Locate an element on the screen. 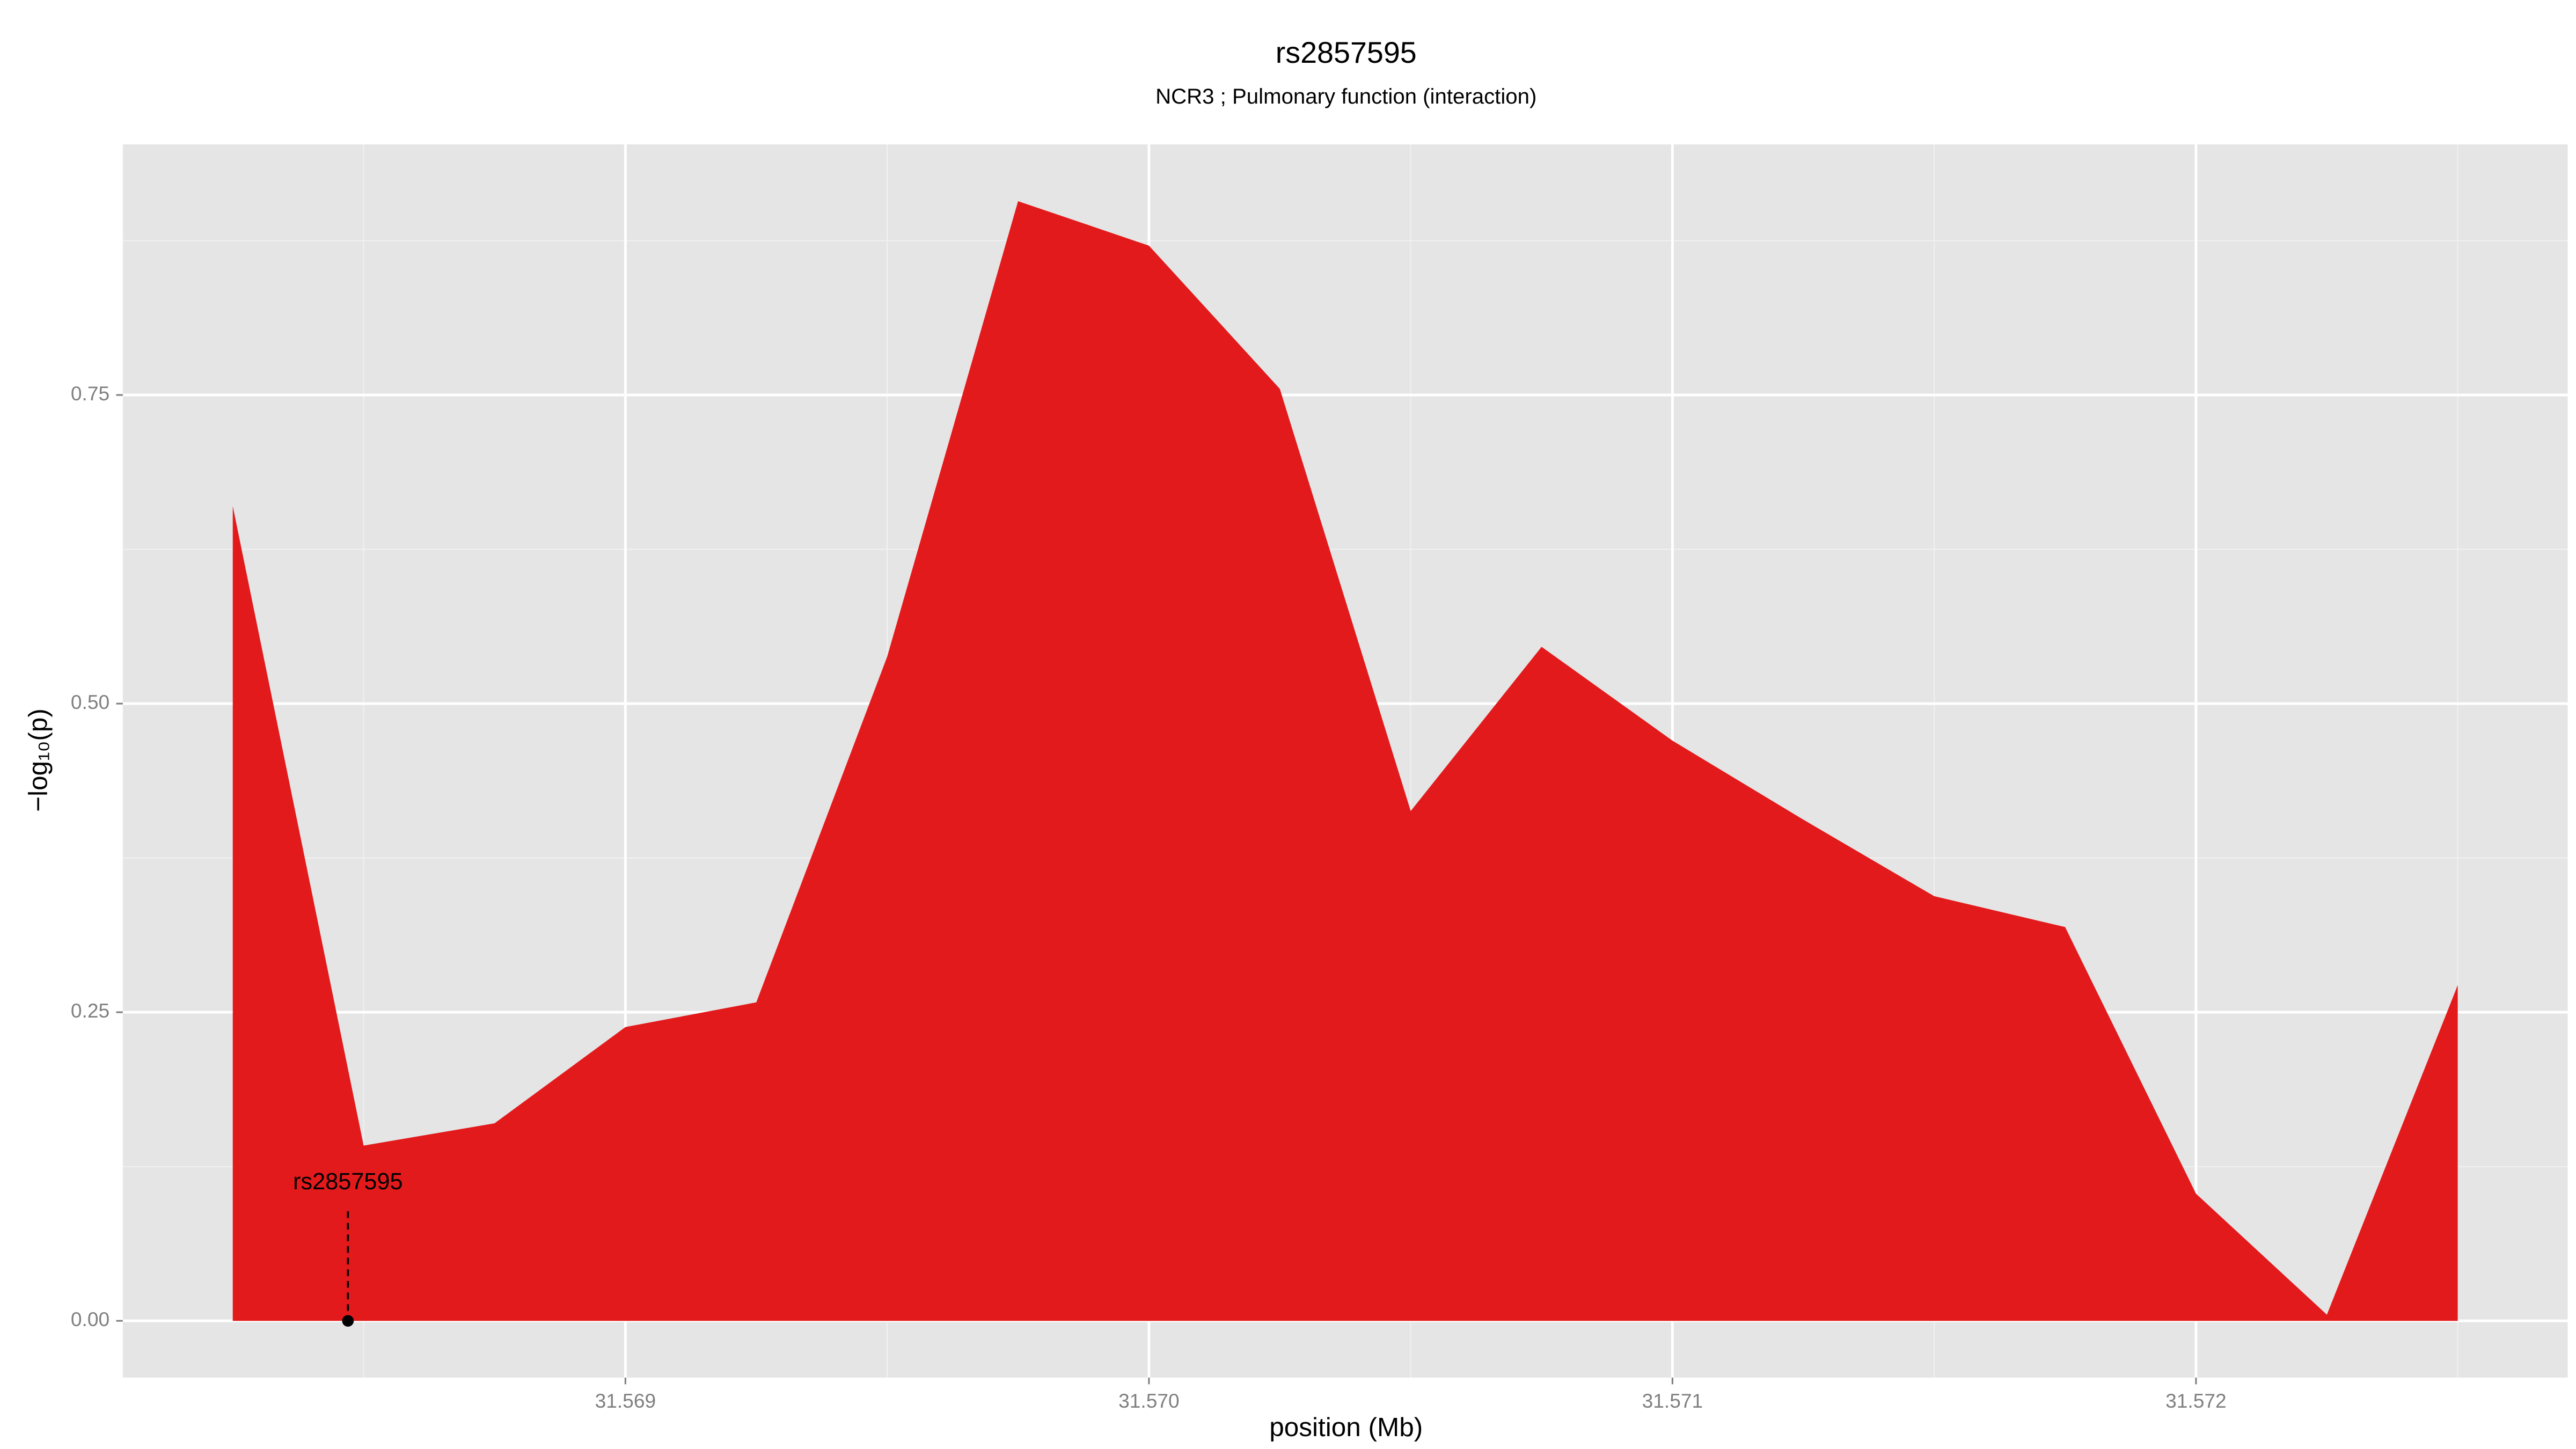  annotation-point is located at coordinates (348, 1321).